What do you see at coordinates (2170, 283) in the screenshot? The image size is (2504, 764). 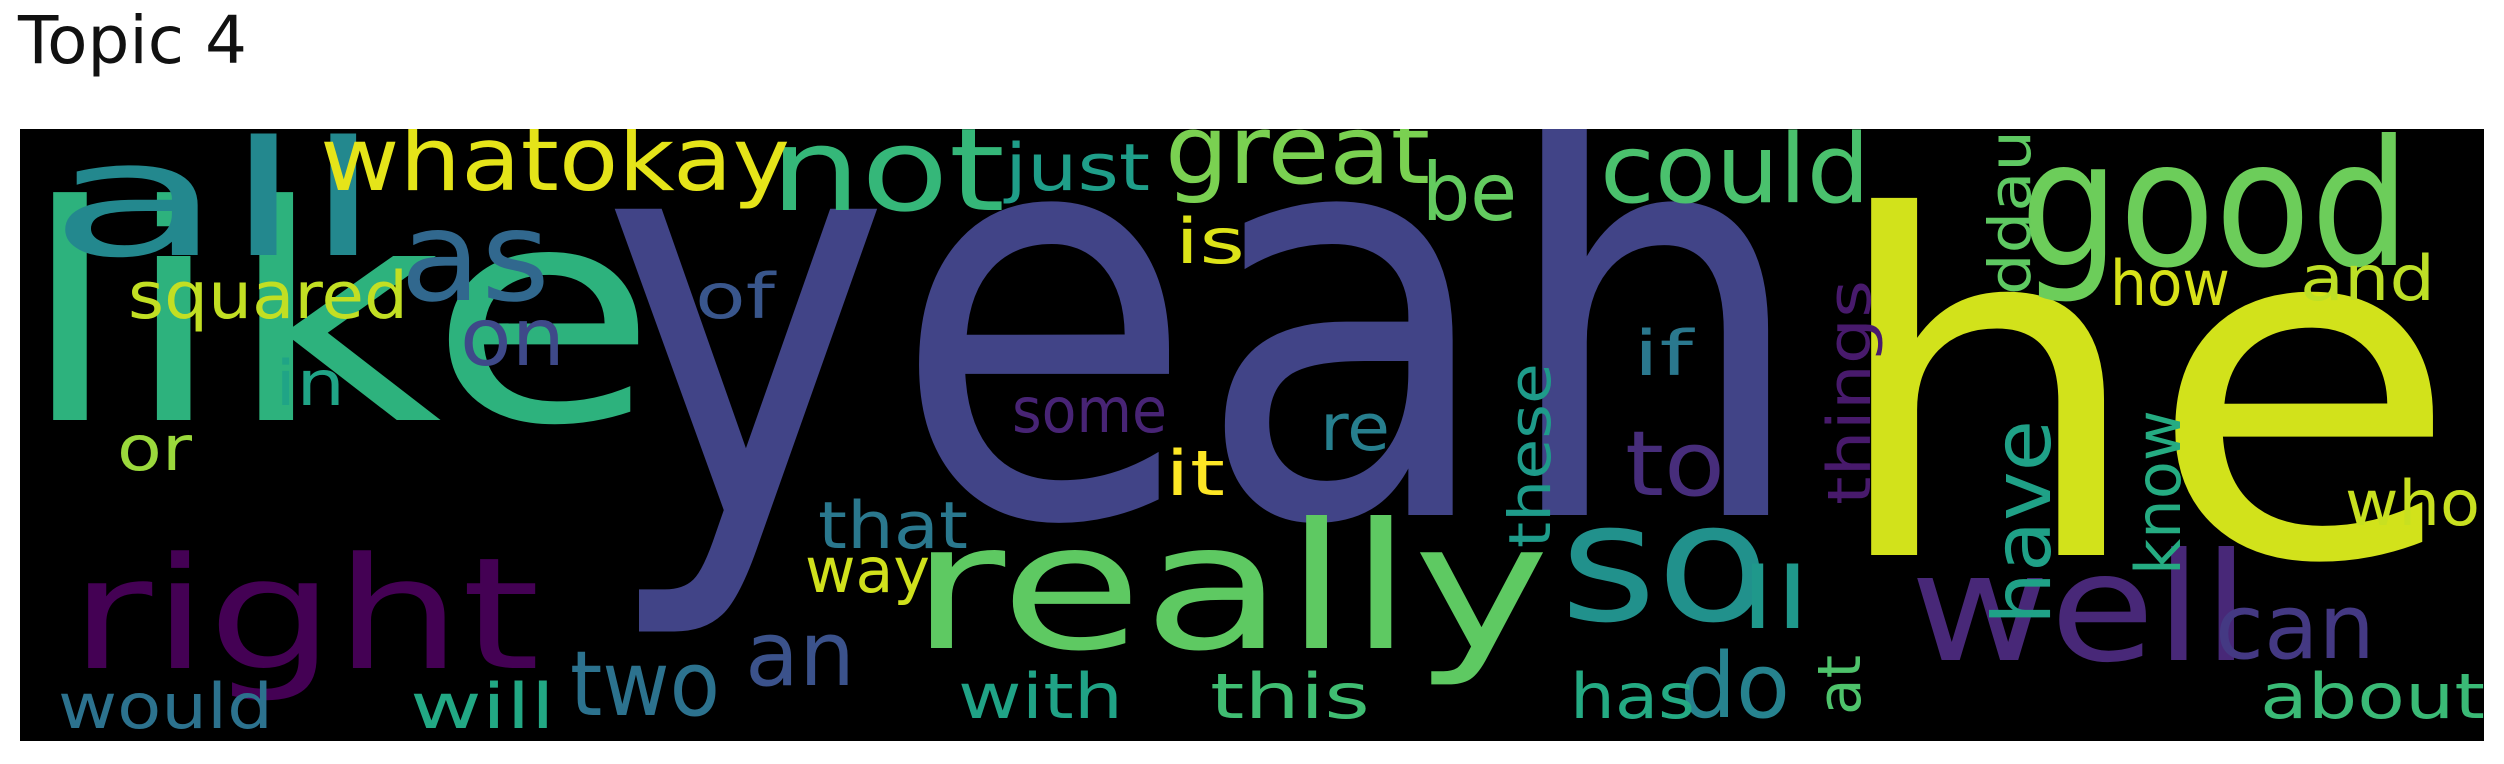 I see `word-how: how` at bounding box center [2170, 283].